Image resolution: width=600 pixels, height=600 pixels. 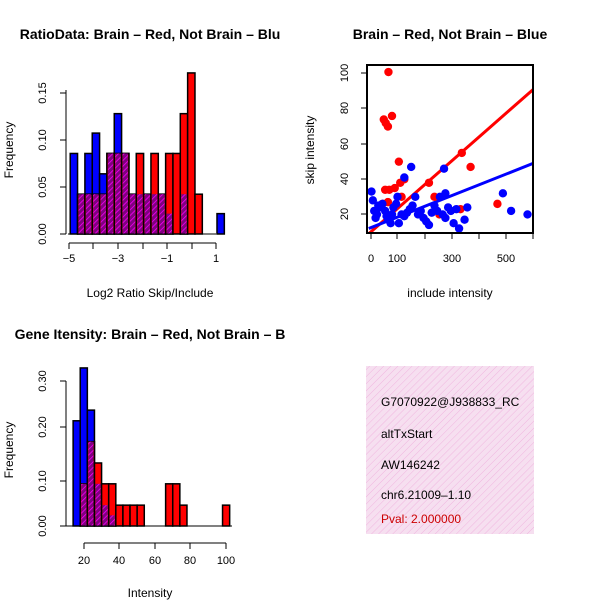 What do you see at coordinates (450, 34) in the screenshot?
I see `scatter-title: Brain – Red, Not Brain – Blue` at bounding box center [450, 34].